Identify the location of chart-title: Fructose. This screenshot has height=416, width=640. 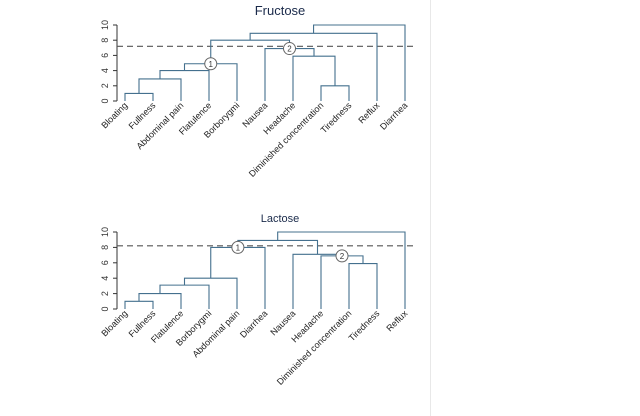
(280, 10).